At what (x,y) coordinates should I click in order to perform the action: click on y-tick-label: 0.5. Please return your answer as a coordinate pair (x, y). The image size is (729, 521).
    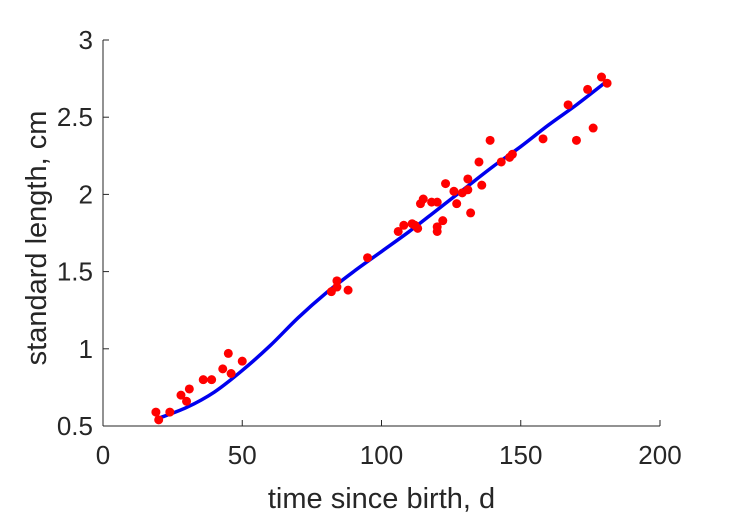
    Looking at the image, I should click on (75, 426).